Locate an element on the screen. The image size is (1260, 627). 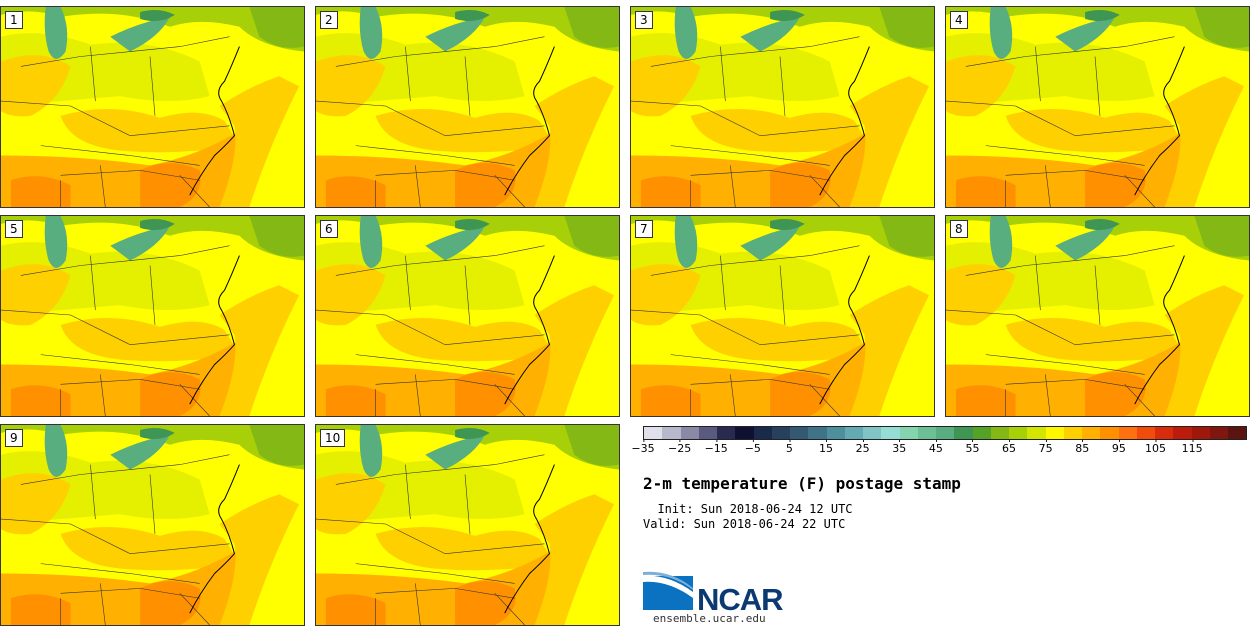
member-panel: 4 is located at coordinates (1097, 107).